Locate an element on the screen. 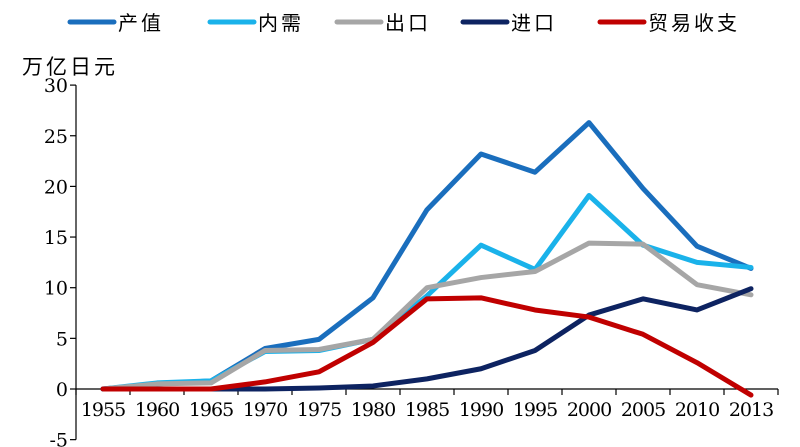 The height and width of the screenshot is (447, 800). x-tick-label: 2005 is located at coordinates (643, 410).